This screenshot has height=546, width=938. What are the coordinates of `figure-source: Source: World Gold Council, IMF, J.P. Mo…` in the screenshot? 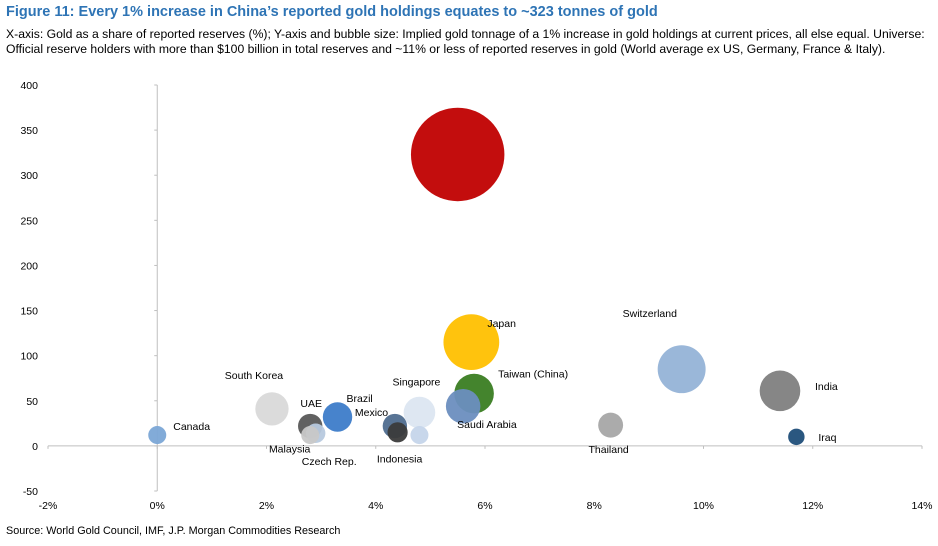 It's located at (173, 531).